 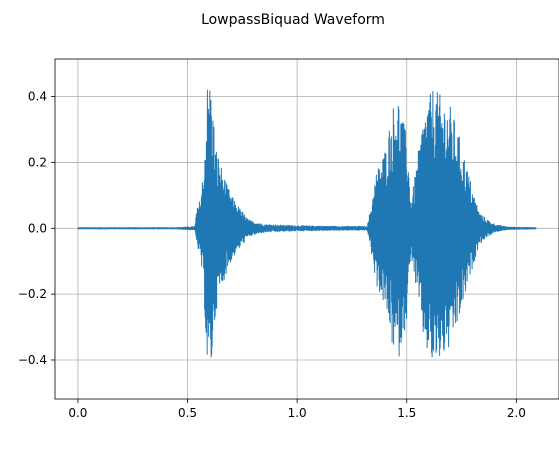 What do you see at coordinates (77, 413) in the screenshot?
I see `x-tick-label: 0.0` at bounding box center [77, 413].